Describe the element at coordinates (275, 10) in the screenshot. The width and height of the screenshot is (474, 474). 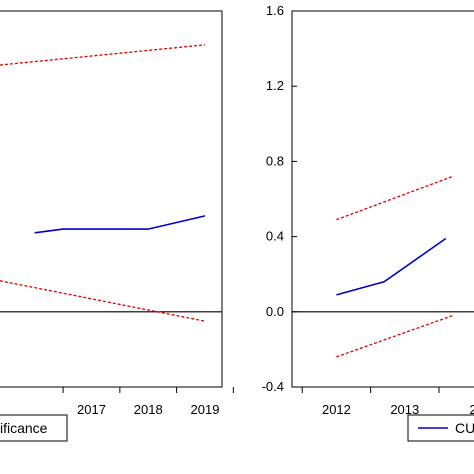
I see `y-tick-label: 1.6` at that location.